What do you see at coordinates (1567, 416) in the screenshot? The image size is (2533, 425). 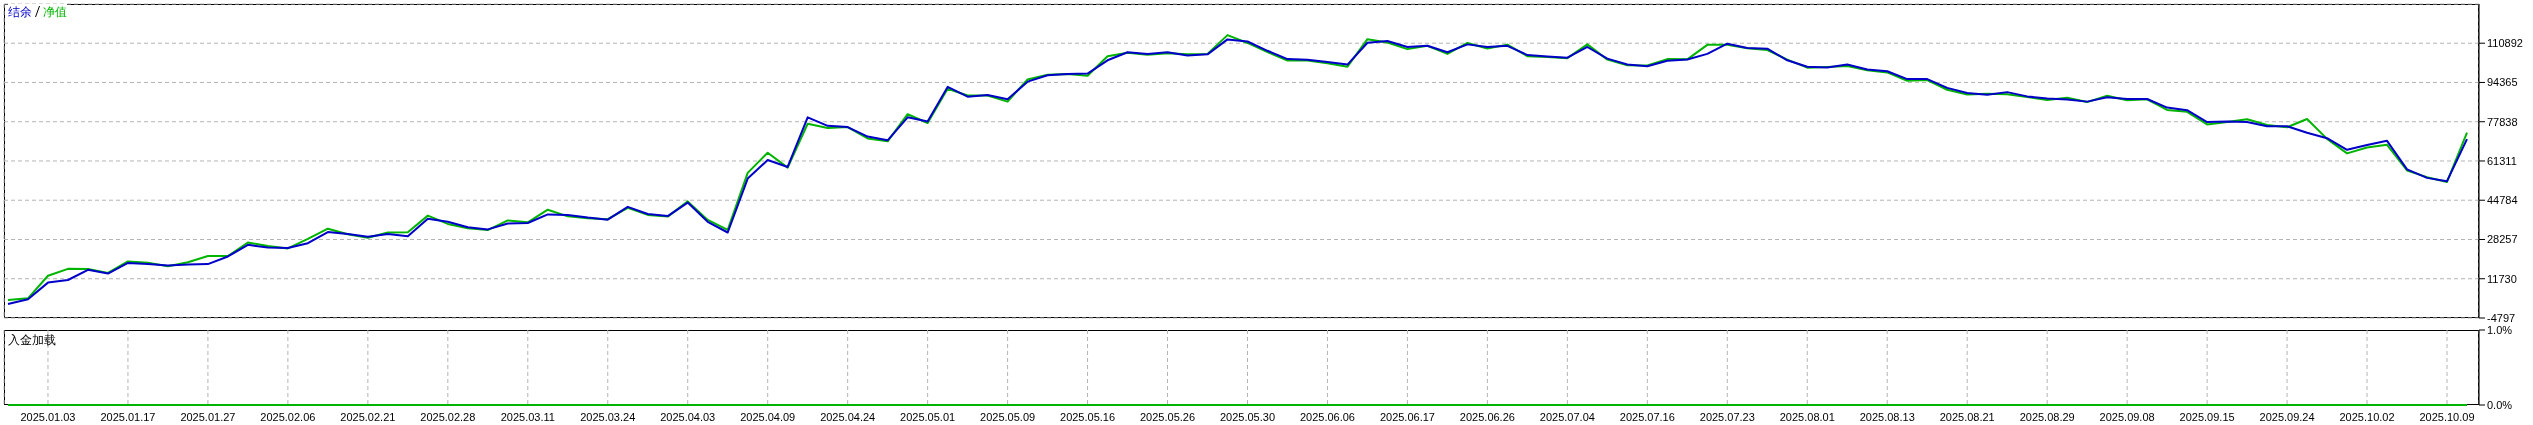 I see `x-tick-label: 2025.07.04` at bounding box center [1567, 416].